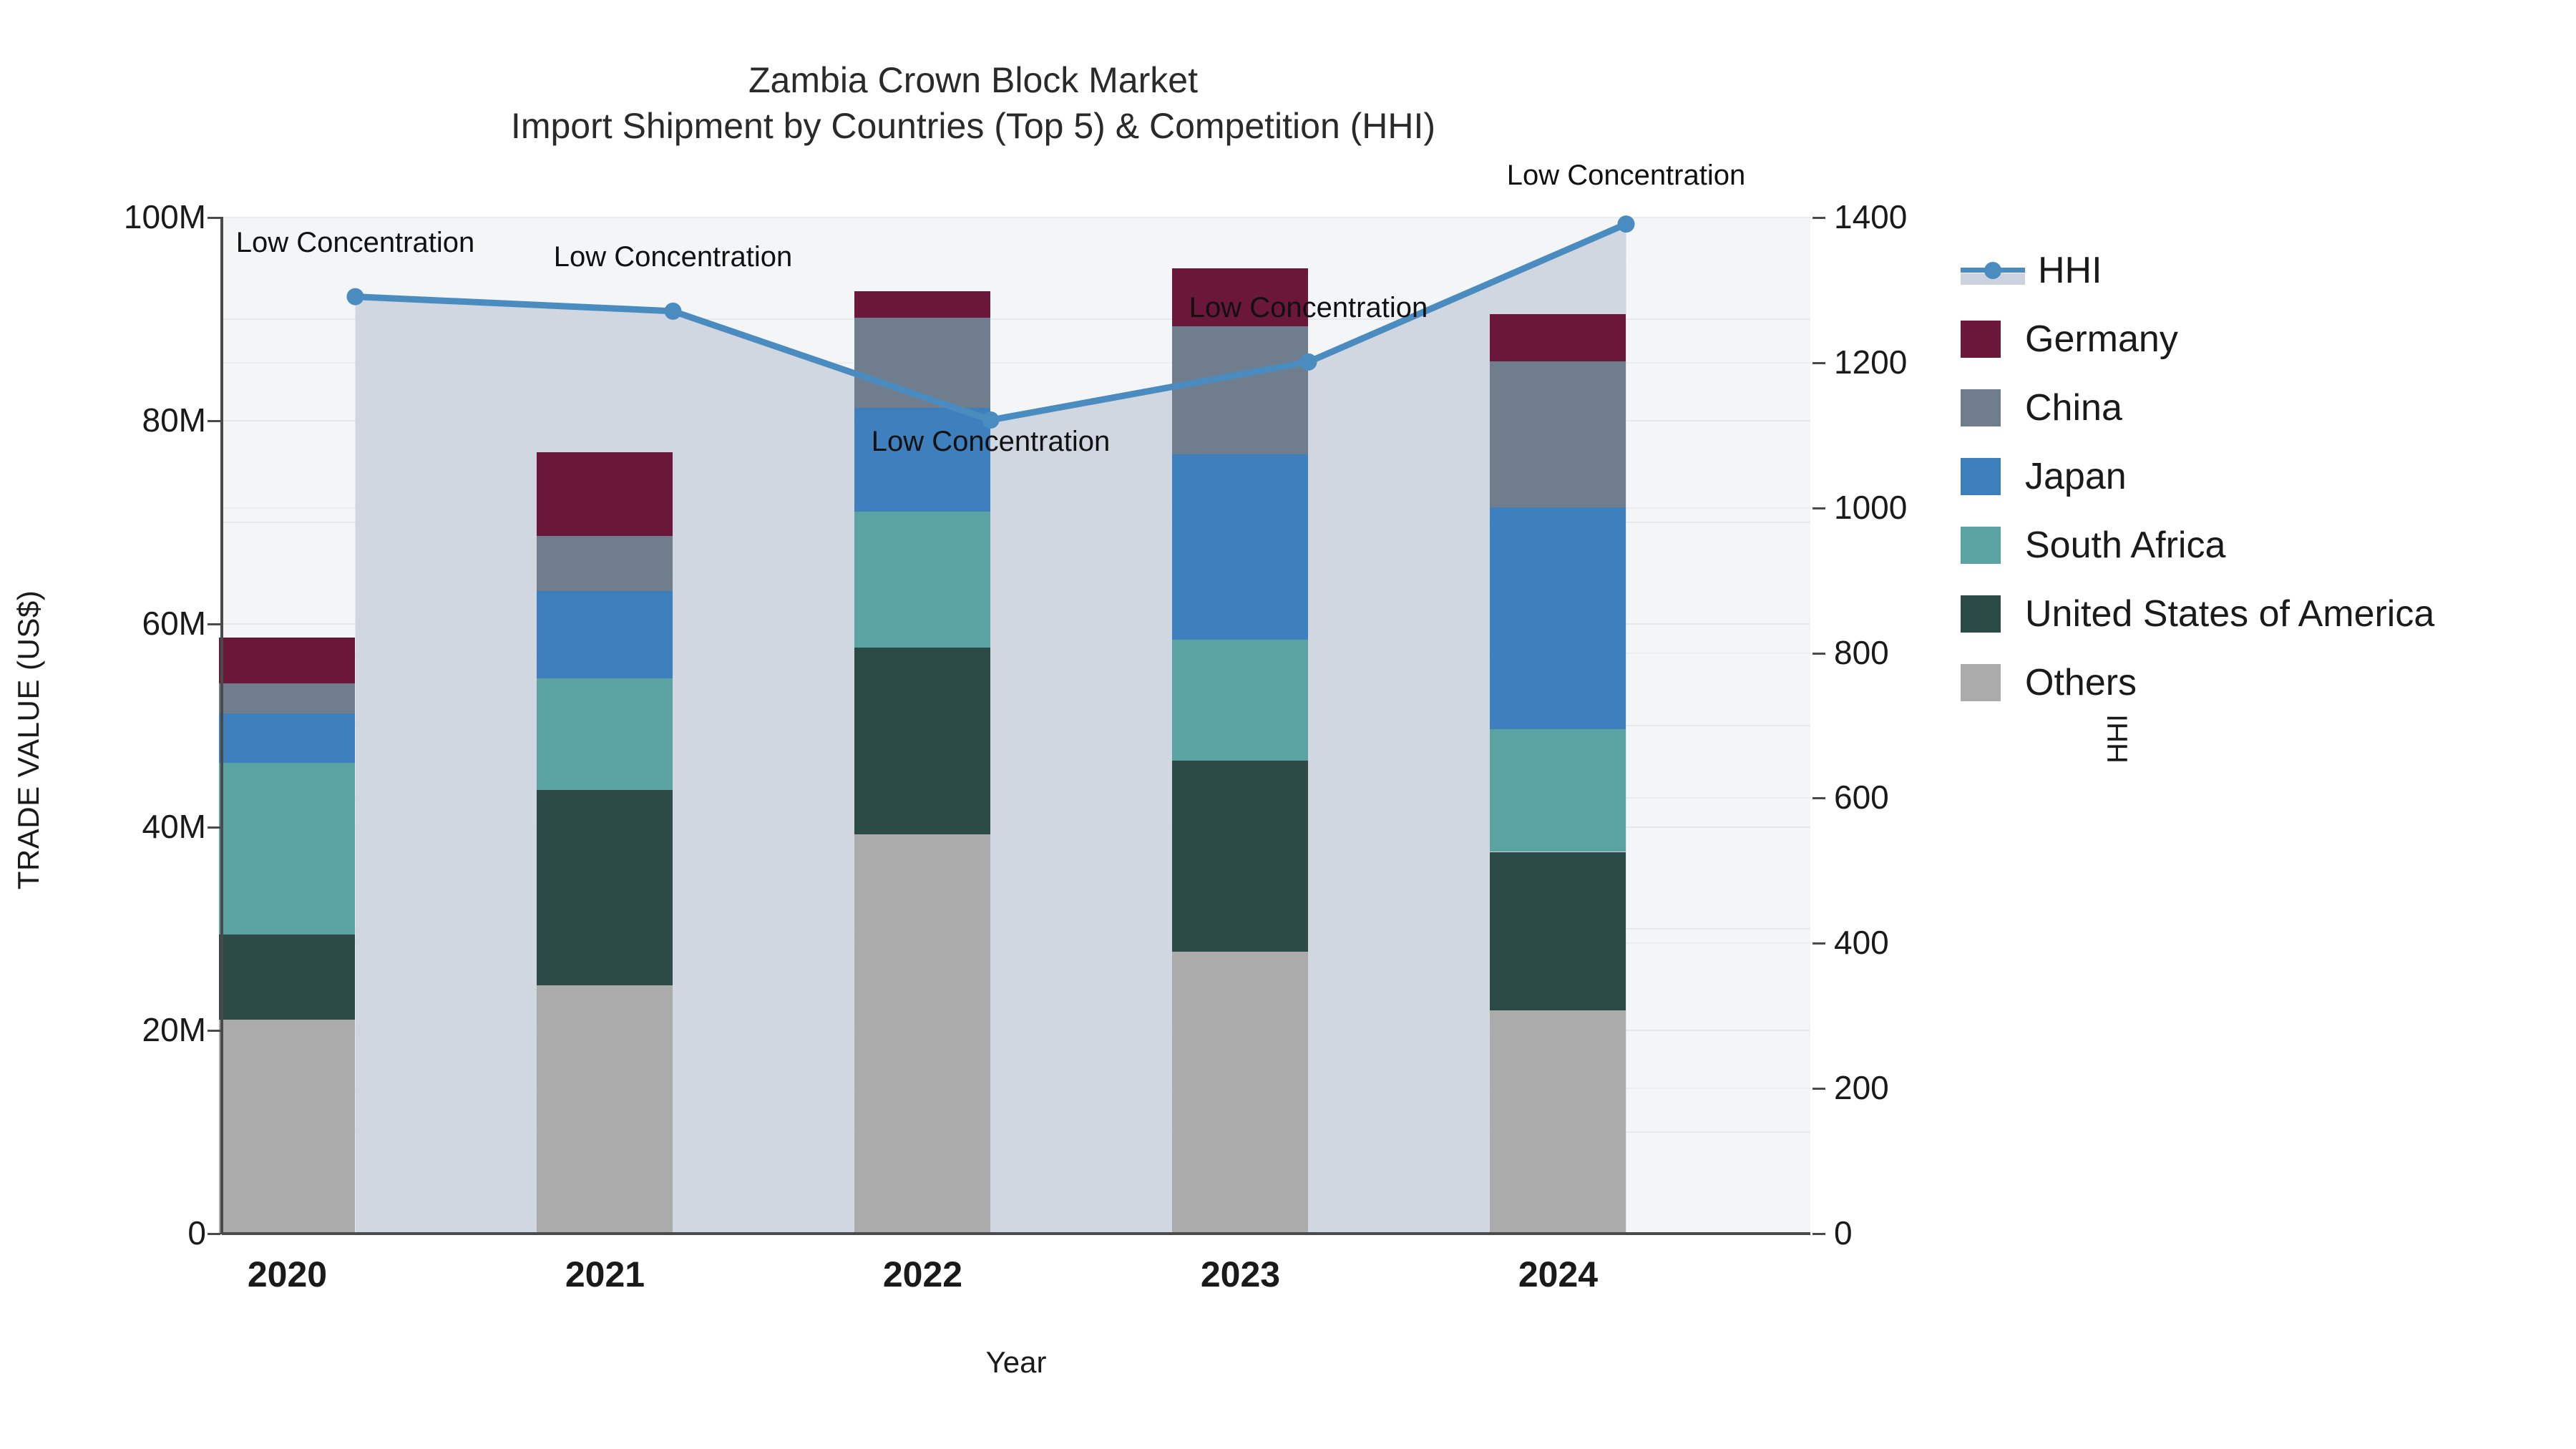 This screenshot has width=2576, height=1449. Describe the element at coordinates (973, 80) in the screenshot. I see `chart-title: Zambia Crown Block Market` at that location.